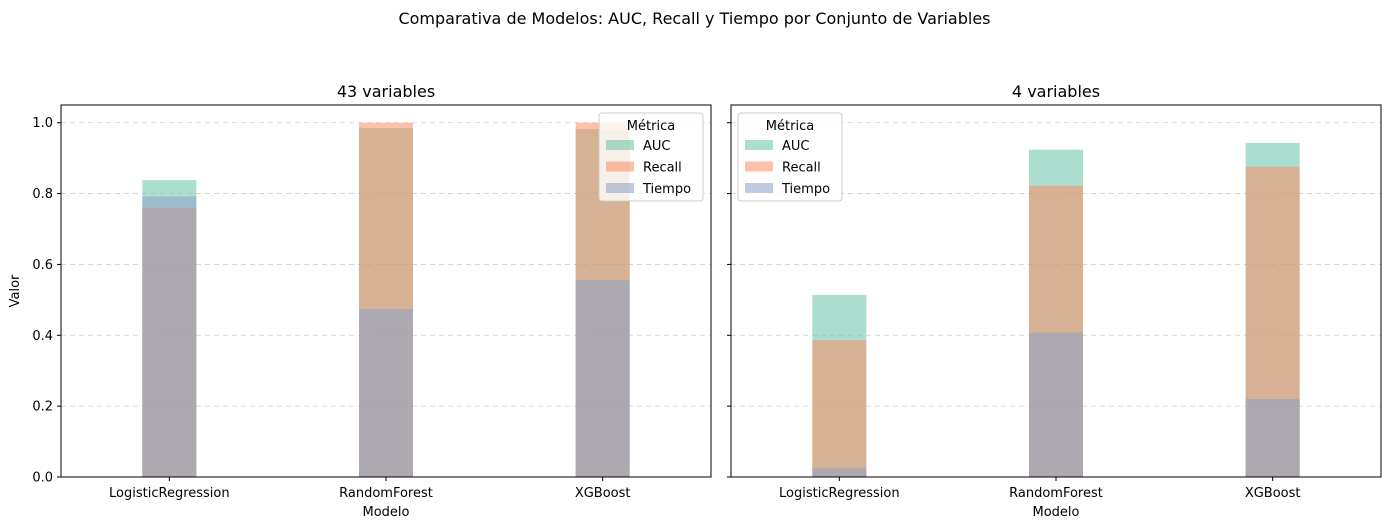 The height and width of the screenshot is (530, 1389). What do you see at coordinates (386, 91) in the screenshot?
I see `panel-title: 43 variables` at bounding box center [386, 91].